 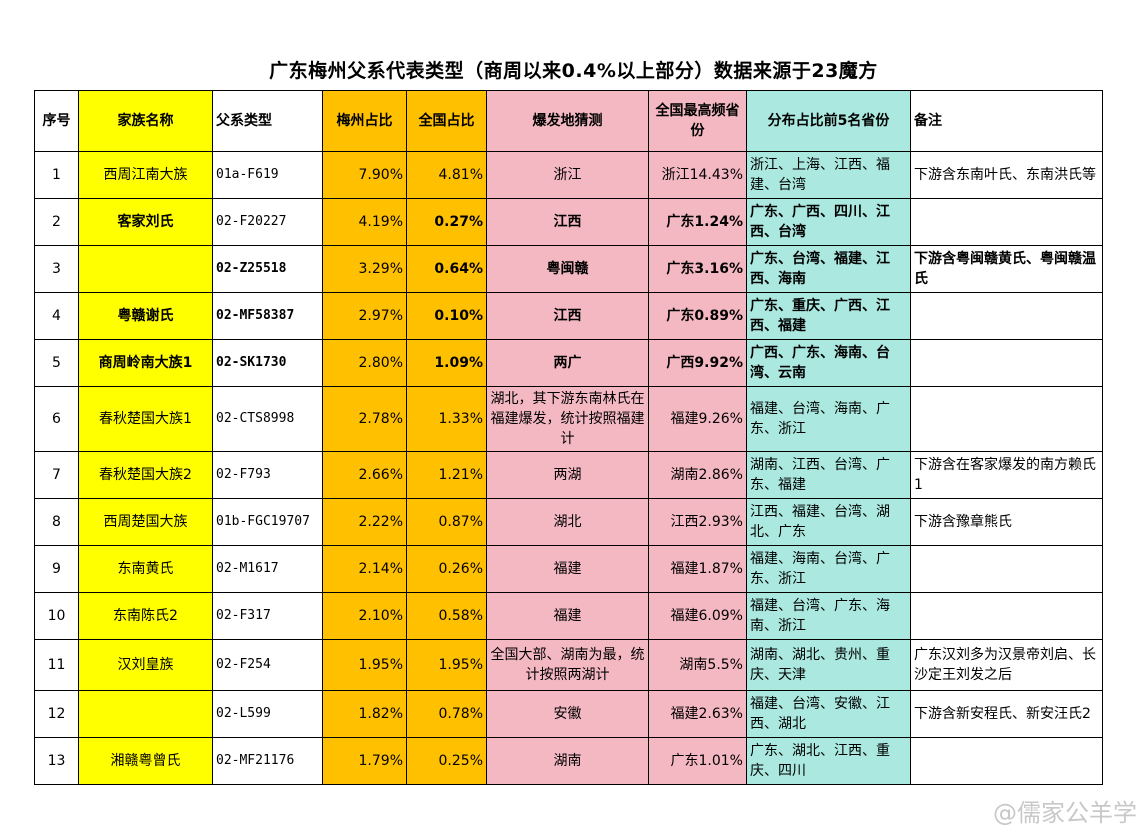 I want to click on cell-top5: 福建、台湾、广东、海南、浙江, so click(x=828, y=616).